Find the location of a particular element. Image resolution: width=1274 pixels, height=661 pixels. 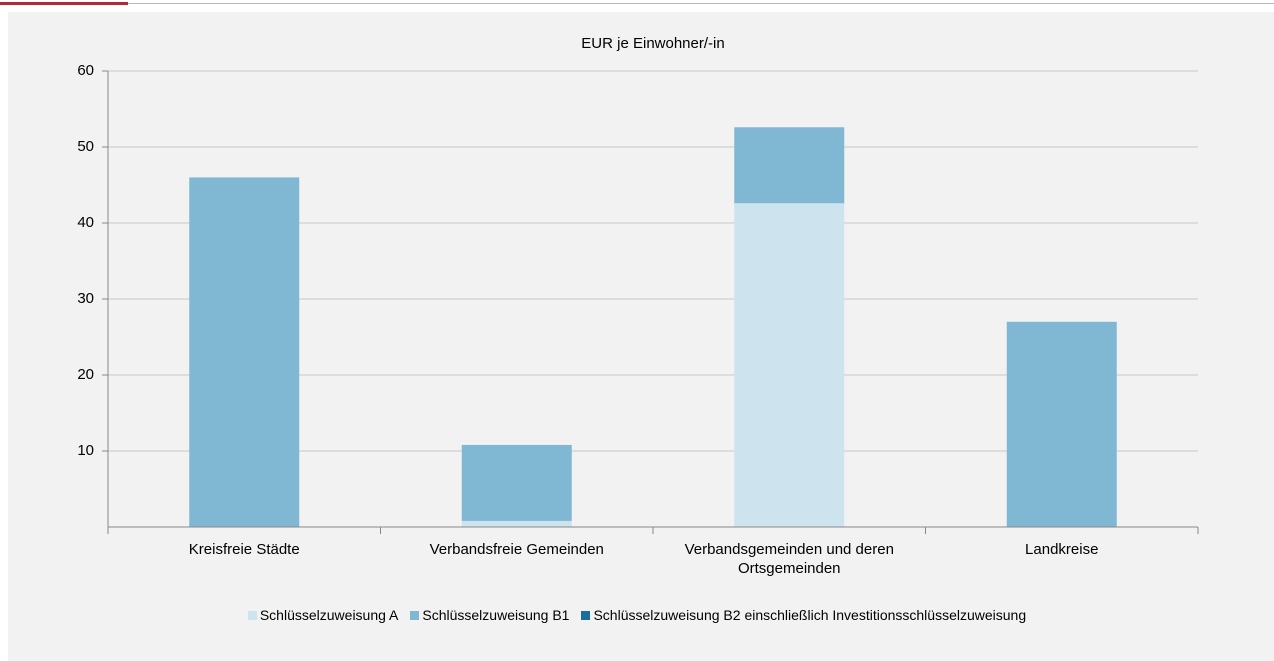

x-tick-label: Landkreise is located at coordinates (1062, 549).